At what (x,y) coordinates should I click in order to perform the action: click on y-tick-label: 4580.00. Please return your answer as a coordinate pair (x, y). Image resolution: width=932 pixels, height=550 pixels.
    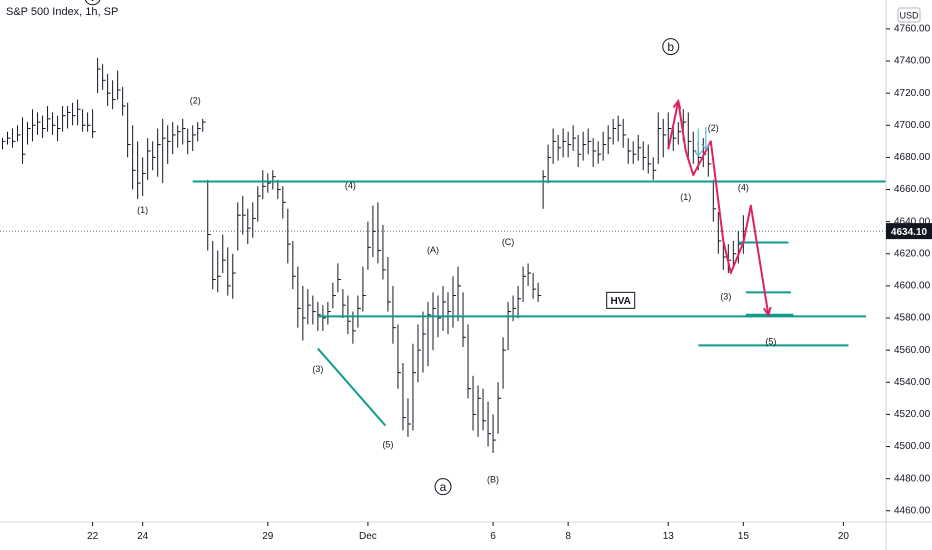
    Looking at the image, I should click on (912, 318).